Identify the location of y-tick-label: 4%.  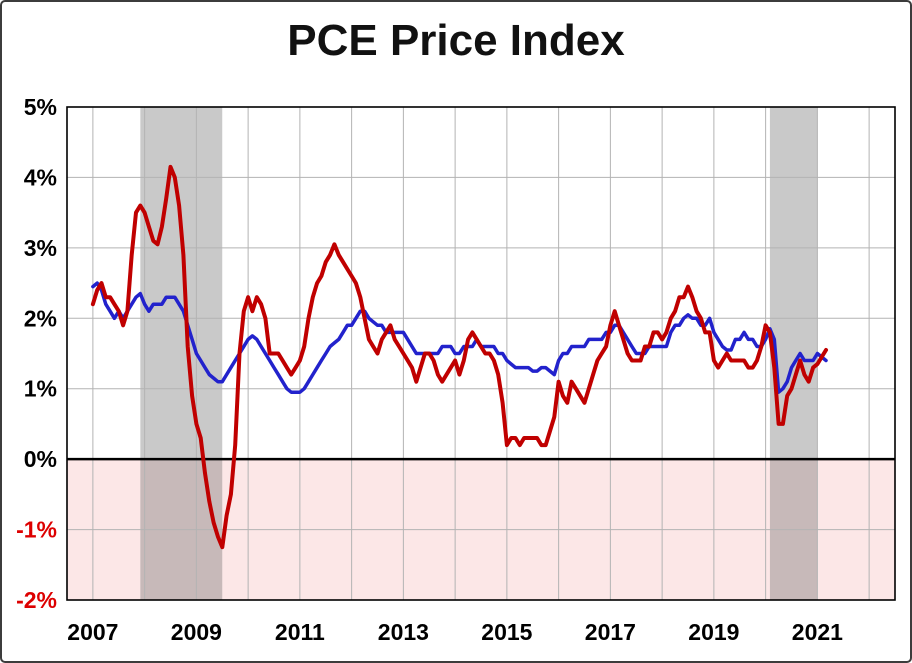
(40, 177).